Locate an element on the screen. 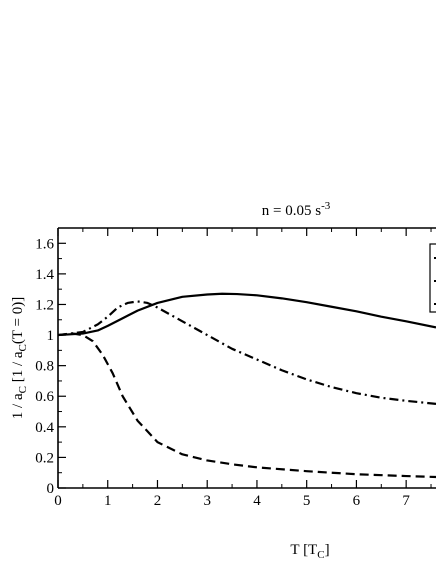 Image resolution: width=436 pixels, height=569 pixels. y-tick-label: 0.6 is located at coordinates (44, 397).